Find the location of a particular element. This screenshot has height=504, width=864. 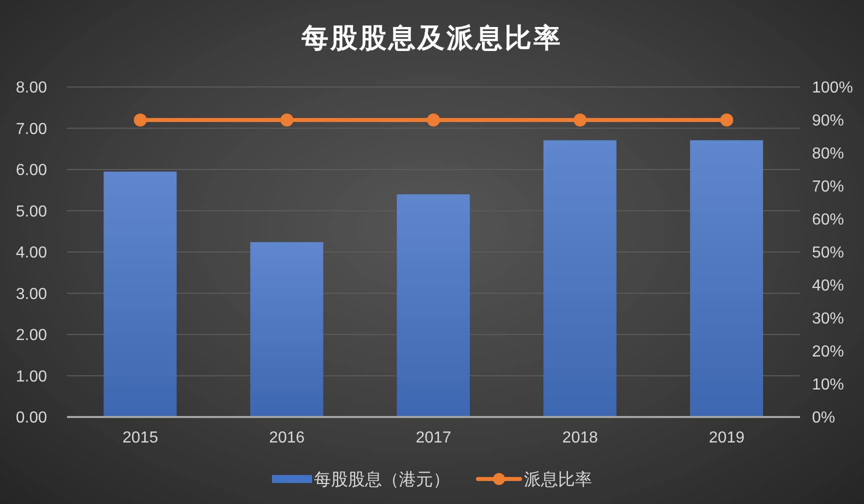

x-tick-label: 2015 is located at coordinates (140, 437).